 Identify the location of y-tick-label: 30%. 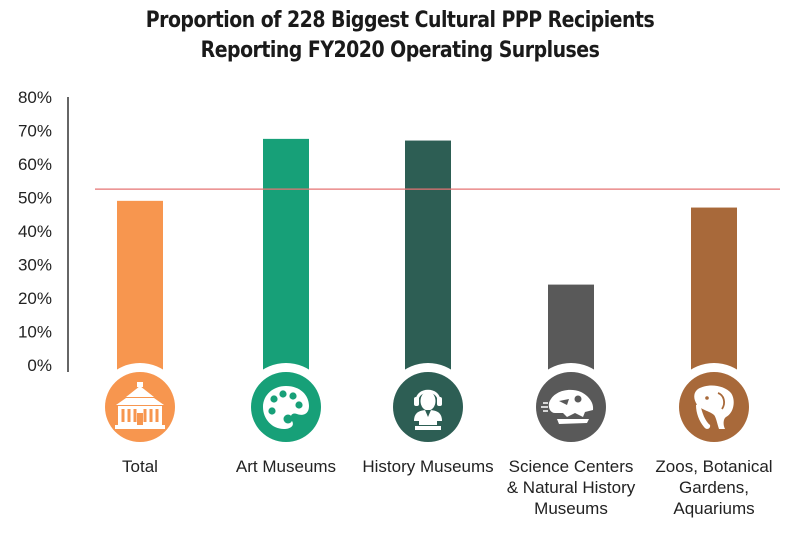
(35, 265).